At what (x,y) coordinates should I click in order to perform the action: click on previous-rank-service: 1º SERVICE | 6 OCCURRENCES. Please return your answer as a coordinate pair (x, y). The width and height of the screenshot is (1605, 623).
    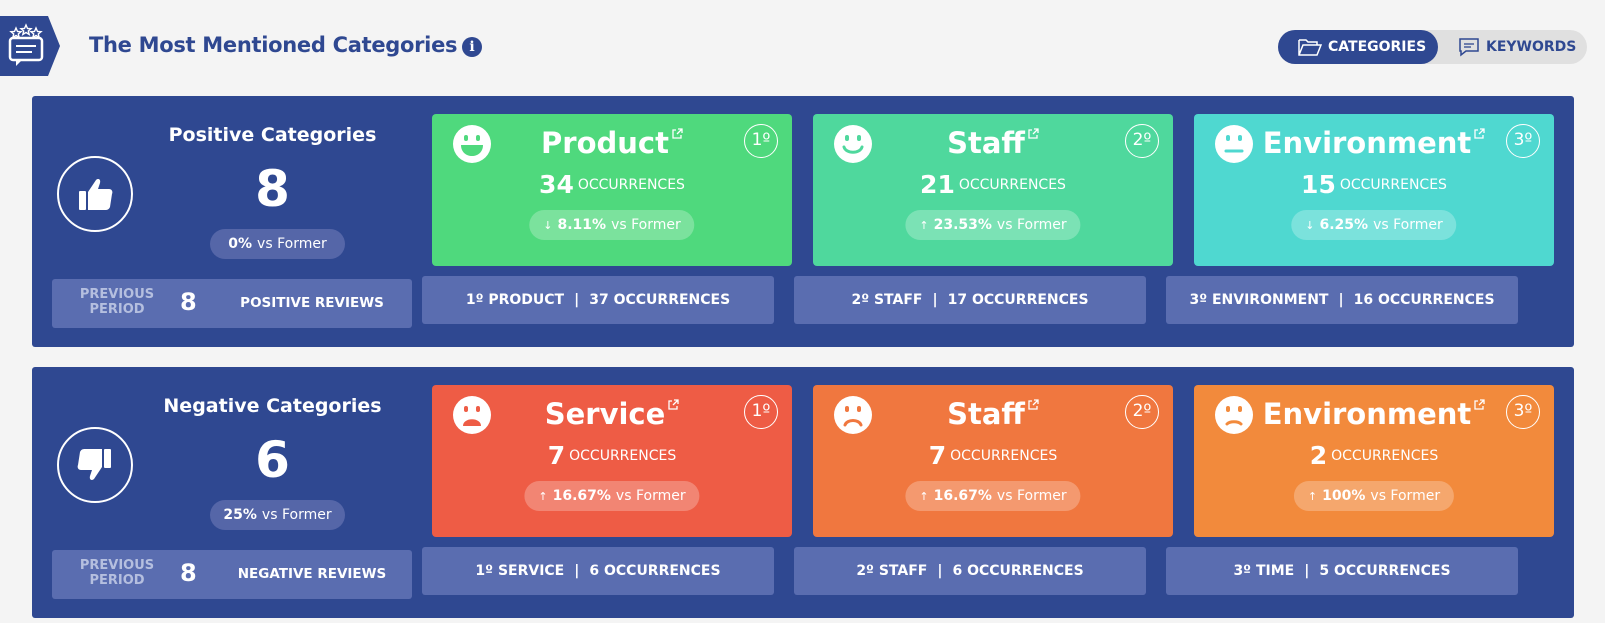
    Looking at the image, I should click on (598, 571).